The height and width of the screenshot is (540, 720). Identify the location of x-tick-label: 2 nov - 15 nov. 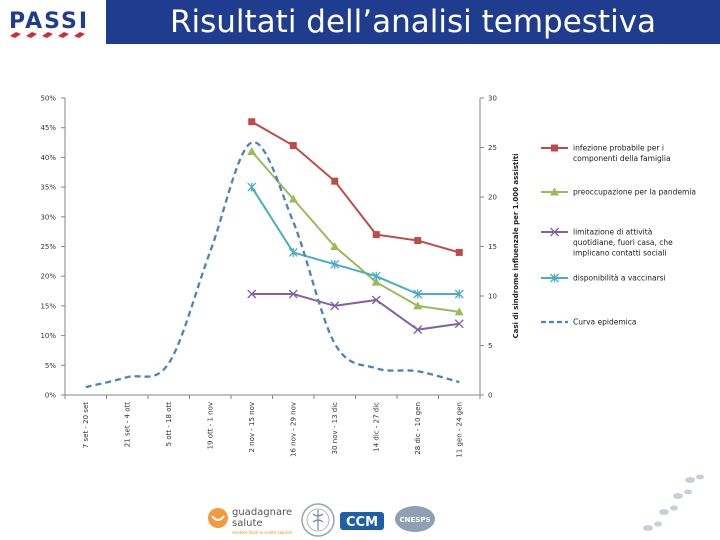
(252, 427).